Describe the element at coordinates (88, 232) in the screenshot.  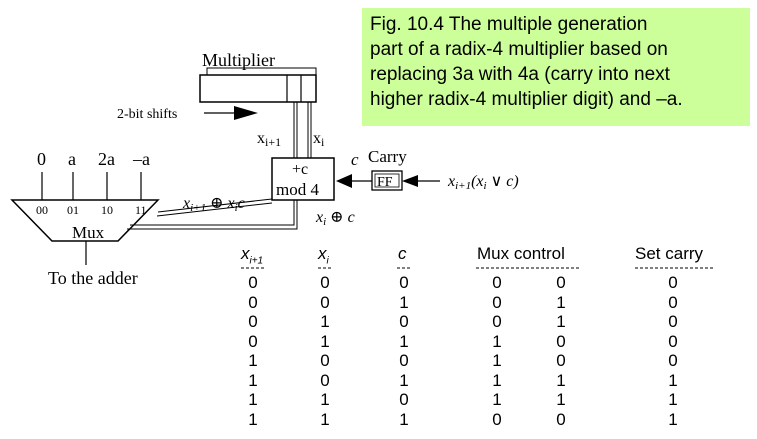
I see `mux-label: Mux` at that location.